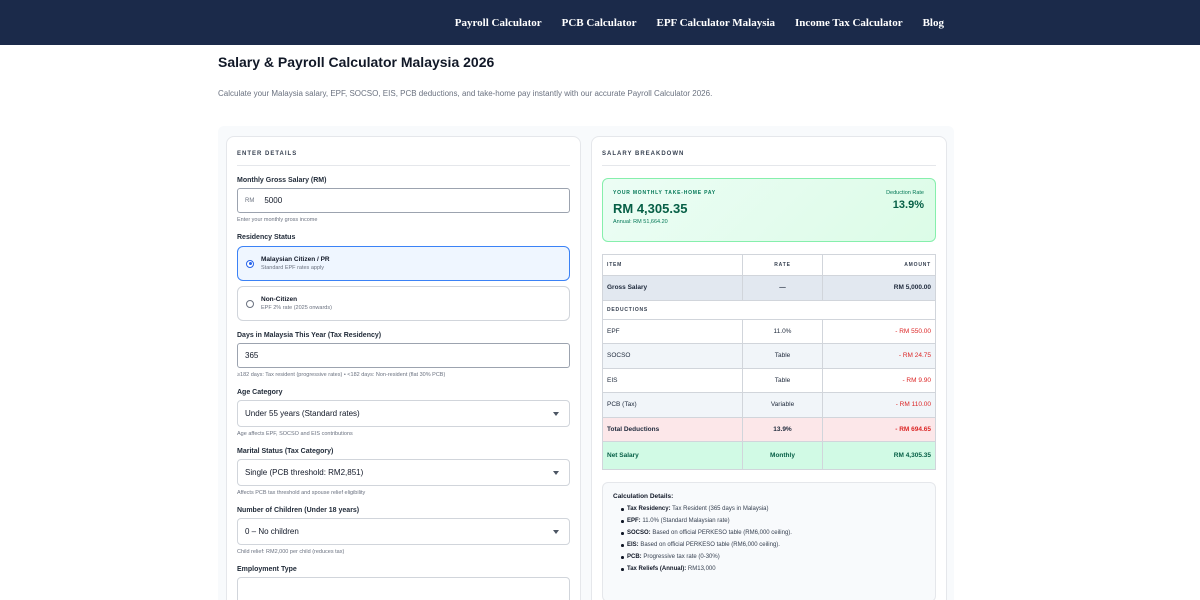 The width and height of the screenshot is (1200, 600). I want to click on residency-option-title: Non-Citizen, so click(279, 299).